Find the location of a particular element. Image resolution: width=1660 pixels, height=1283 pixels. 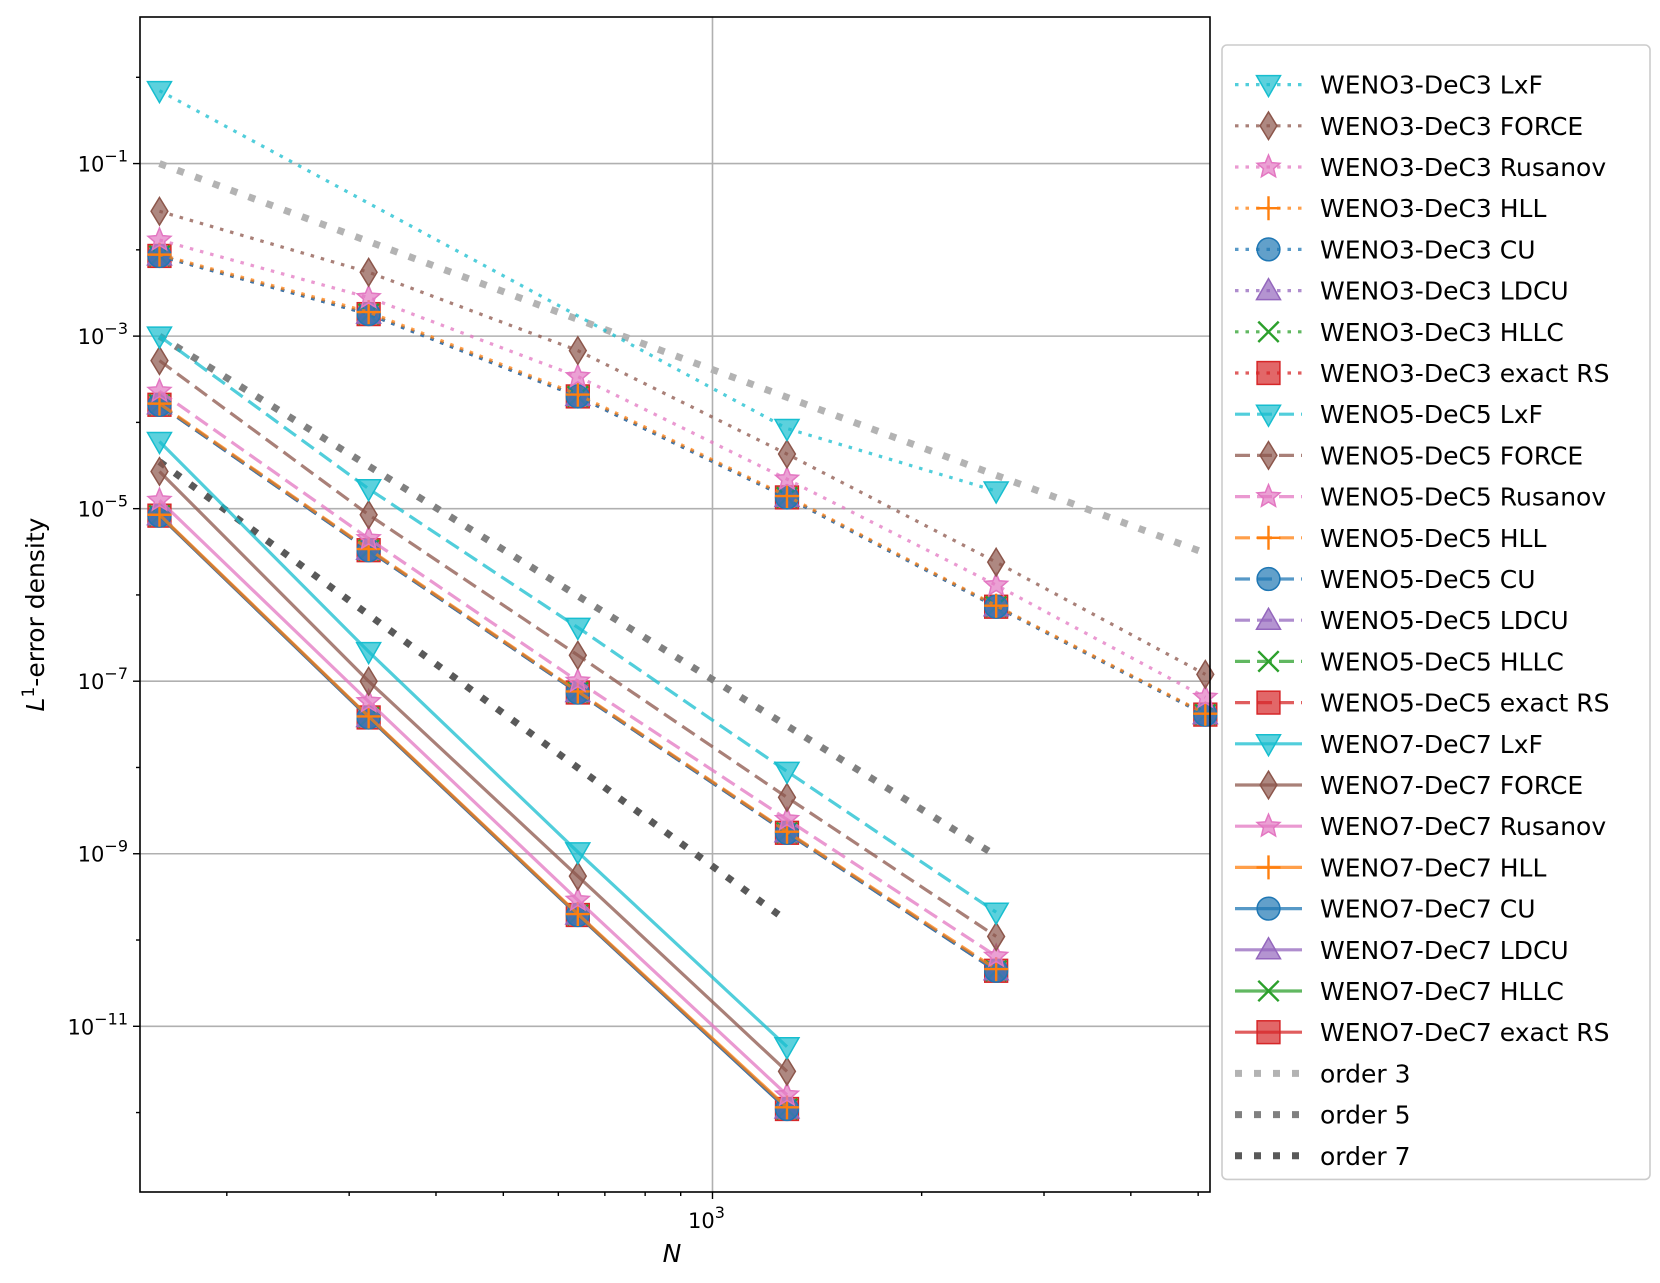

legend-entry: WENO3-DeC3 HLLC is located at coordinates (1399, 332).